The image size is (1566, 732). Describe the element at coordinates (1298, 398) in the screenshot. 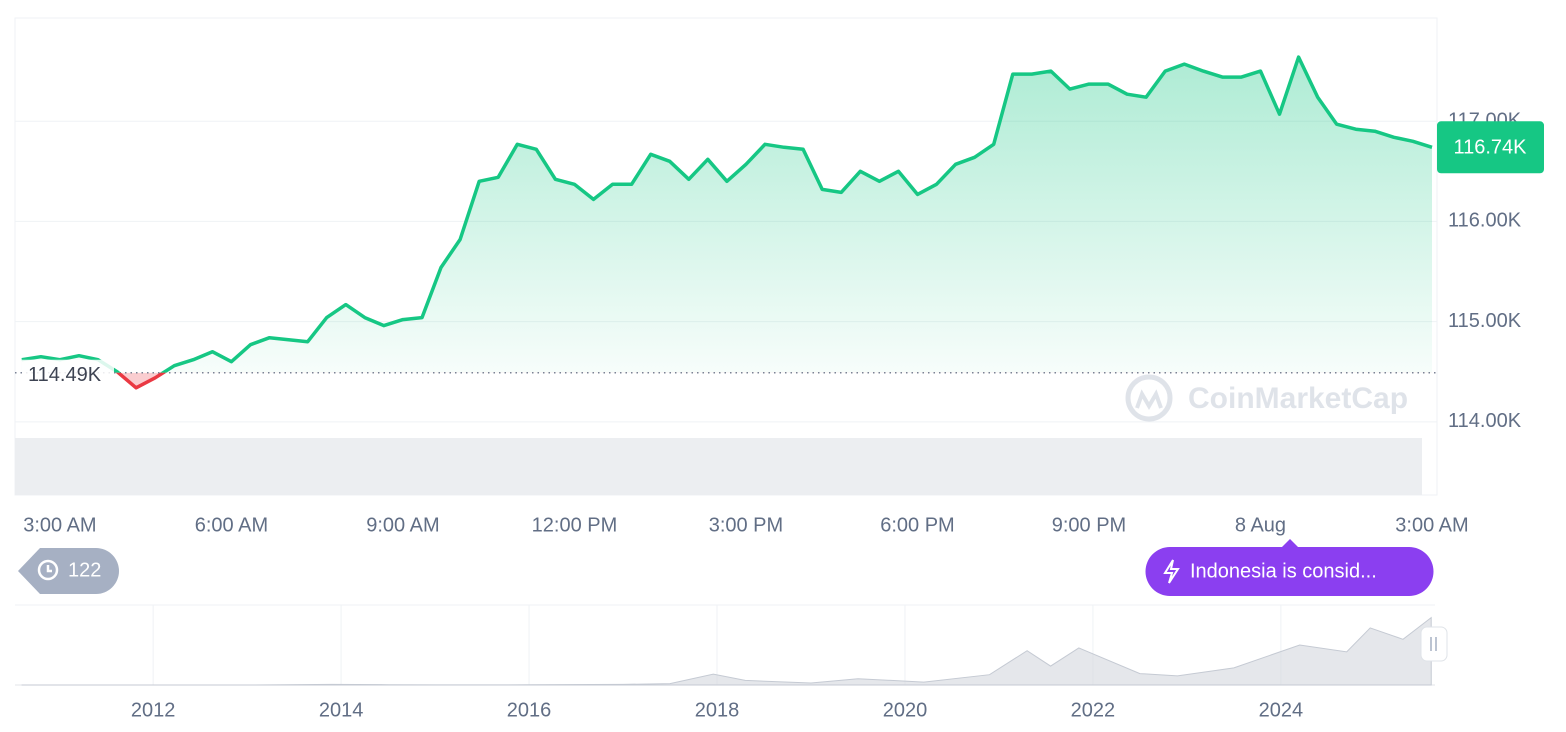

I see `watermark-text: CoinMarketCap` at that location.